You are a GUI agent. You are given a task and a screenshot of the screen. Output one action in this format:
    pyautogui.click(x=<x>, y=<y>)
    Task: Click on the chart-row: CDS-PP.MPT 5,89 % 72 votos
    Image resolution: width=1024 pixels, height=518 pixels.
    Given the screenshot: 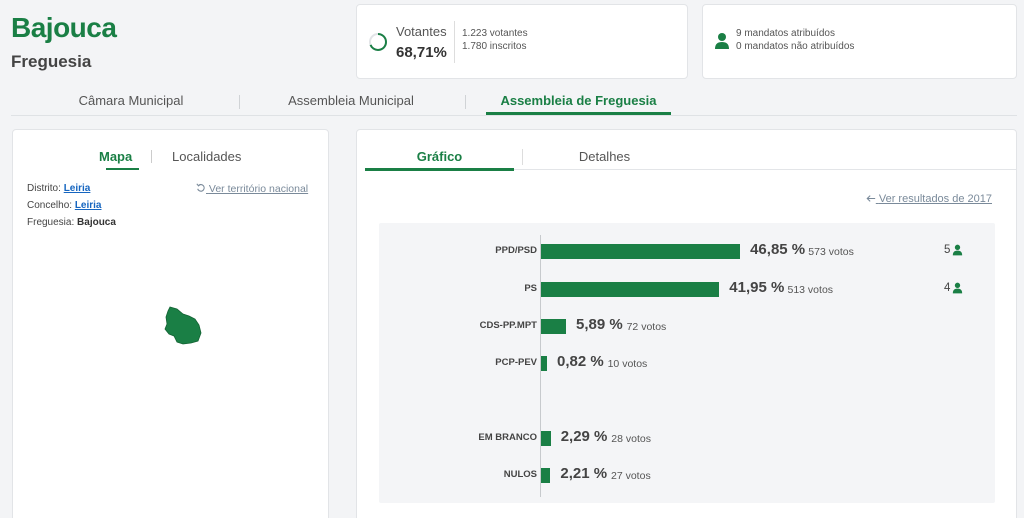 What is the action you would take?
    pyautogui.click(x=687, y=326)
    